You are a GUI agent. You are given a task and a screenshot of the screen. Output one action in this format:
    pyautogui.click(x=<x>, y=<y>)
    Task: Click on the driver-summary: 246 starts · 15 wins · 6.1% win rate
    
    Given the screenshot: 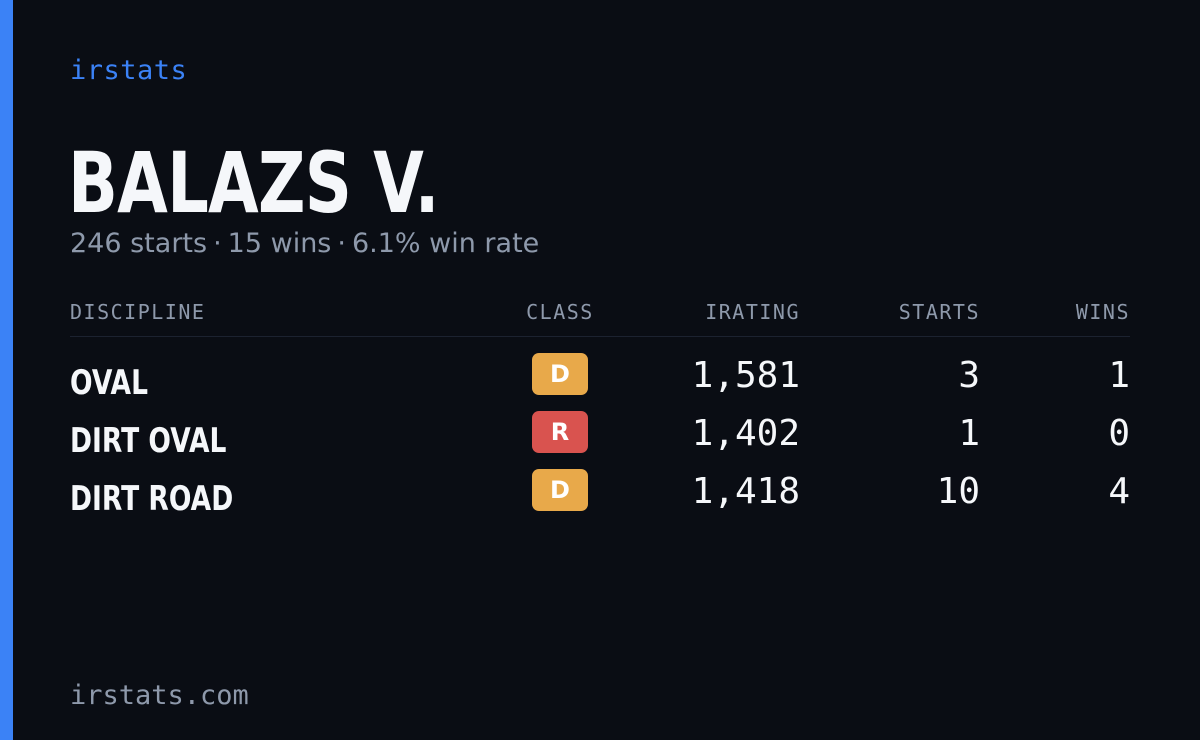 What is the action you would take?
    pyautogui.click(x=304, y=243)
    